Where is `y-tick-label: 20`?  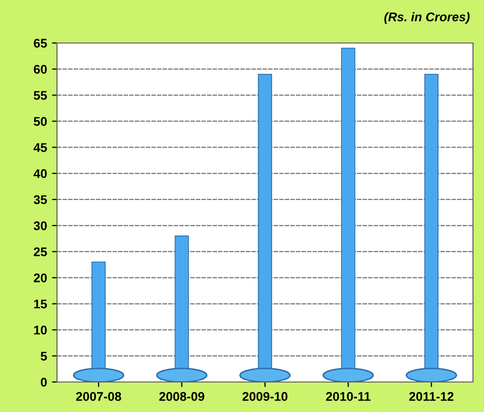
y-tick-label: 20 is located at coordinates (40, 277).